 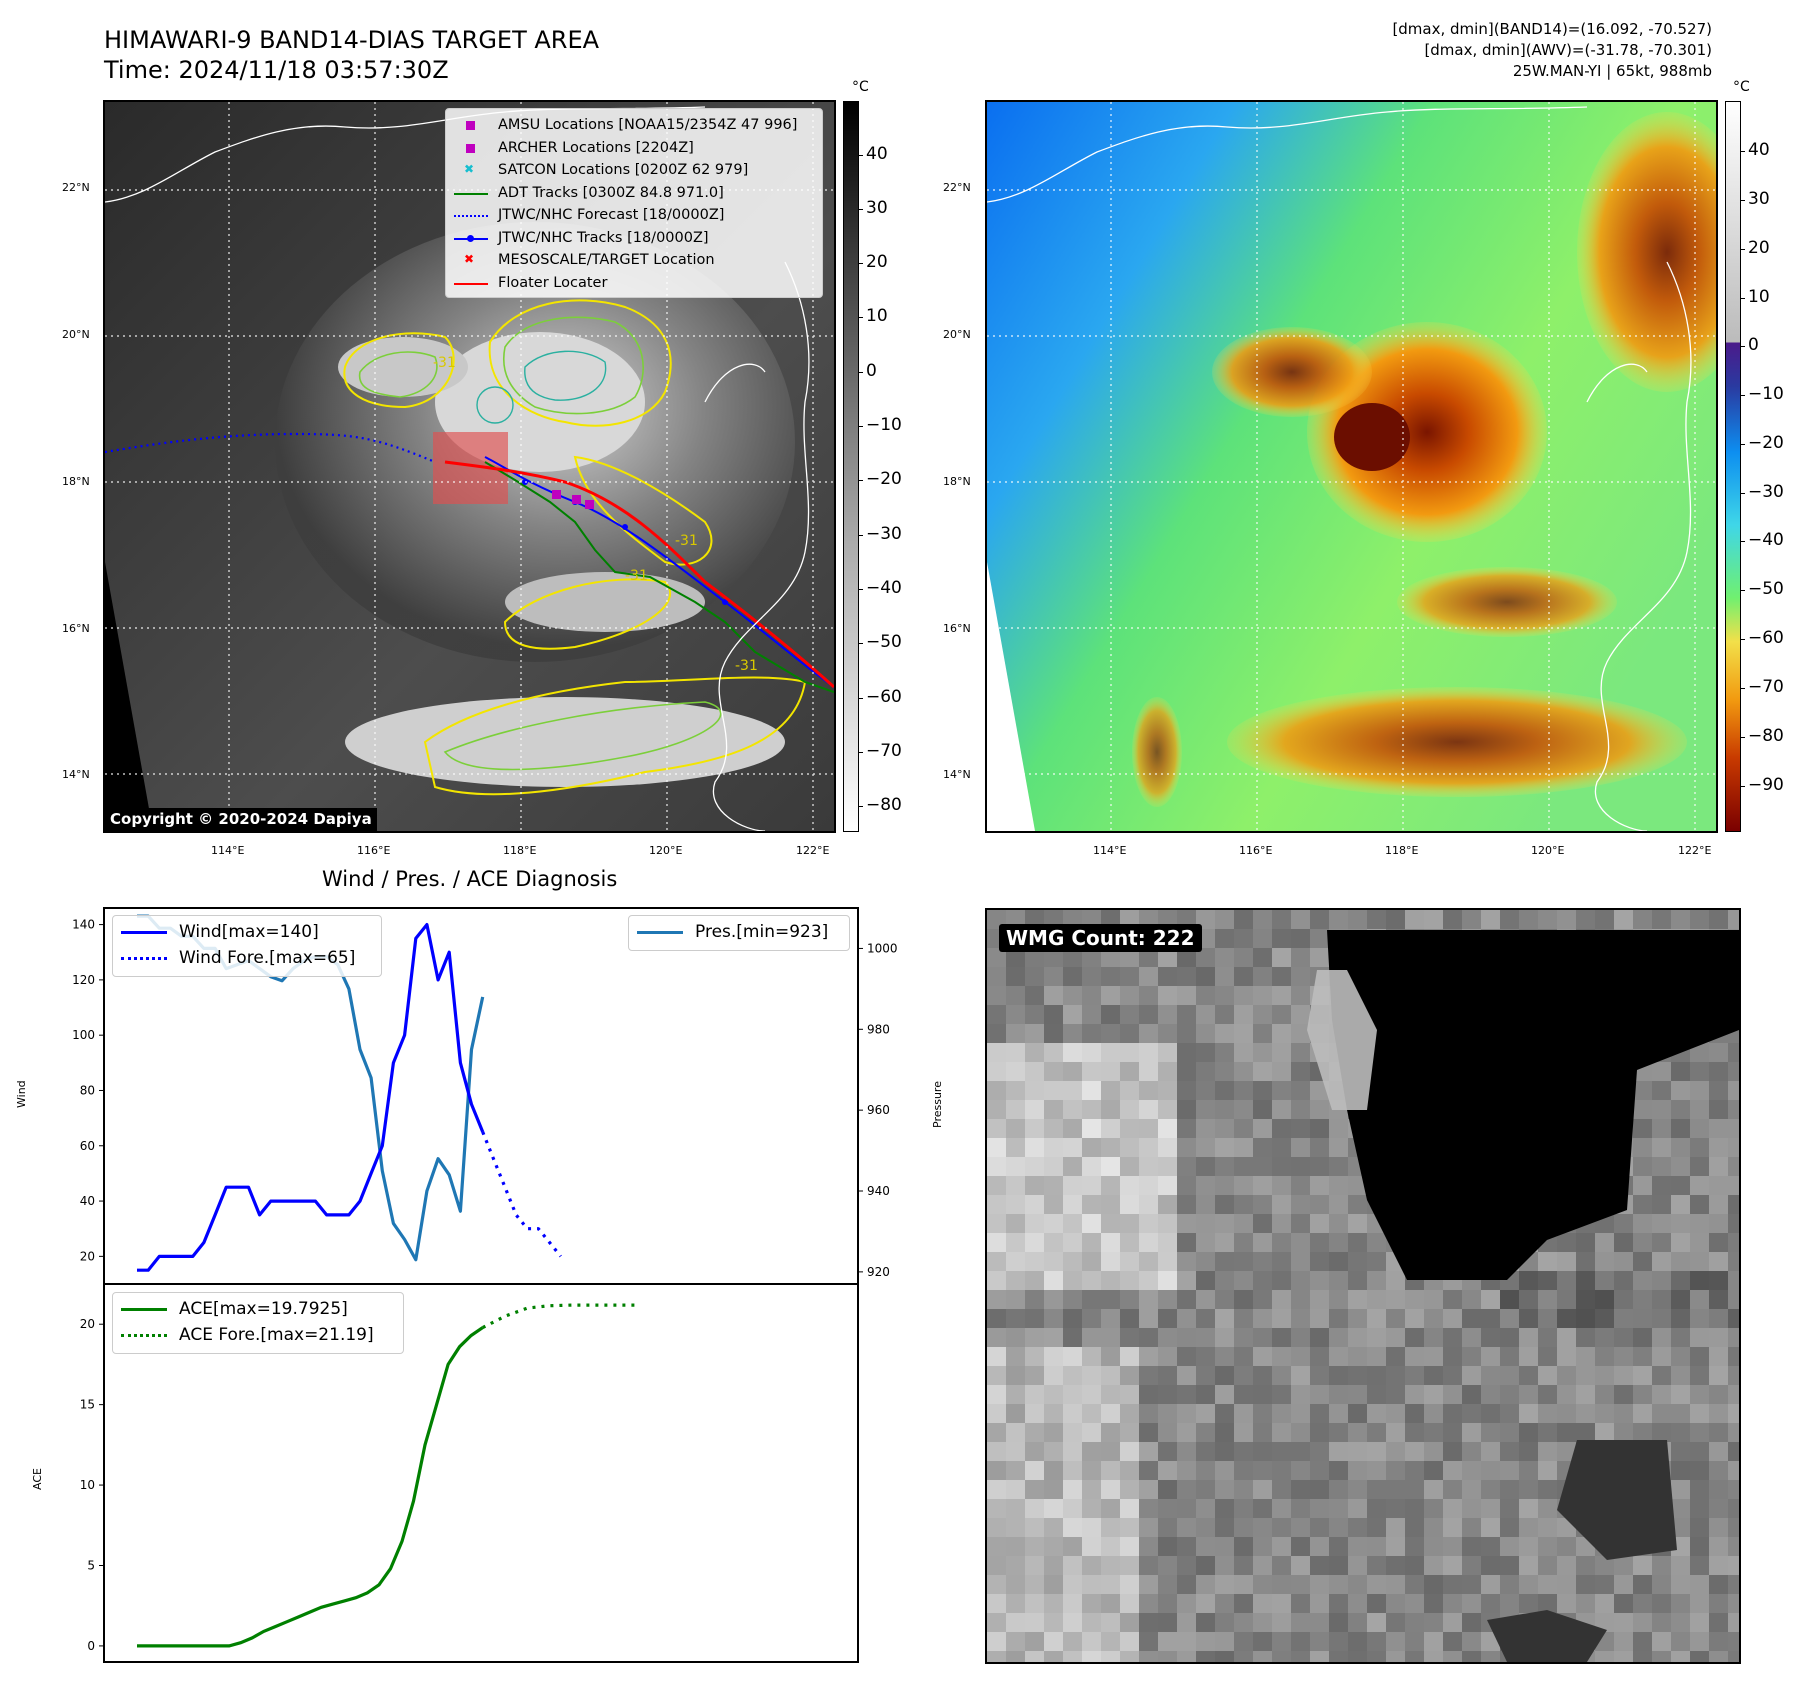 What do you see at coordinates (659, 577) in the screenshot?
I see `adt-track` at bounding box center [659, 577].